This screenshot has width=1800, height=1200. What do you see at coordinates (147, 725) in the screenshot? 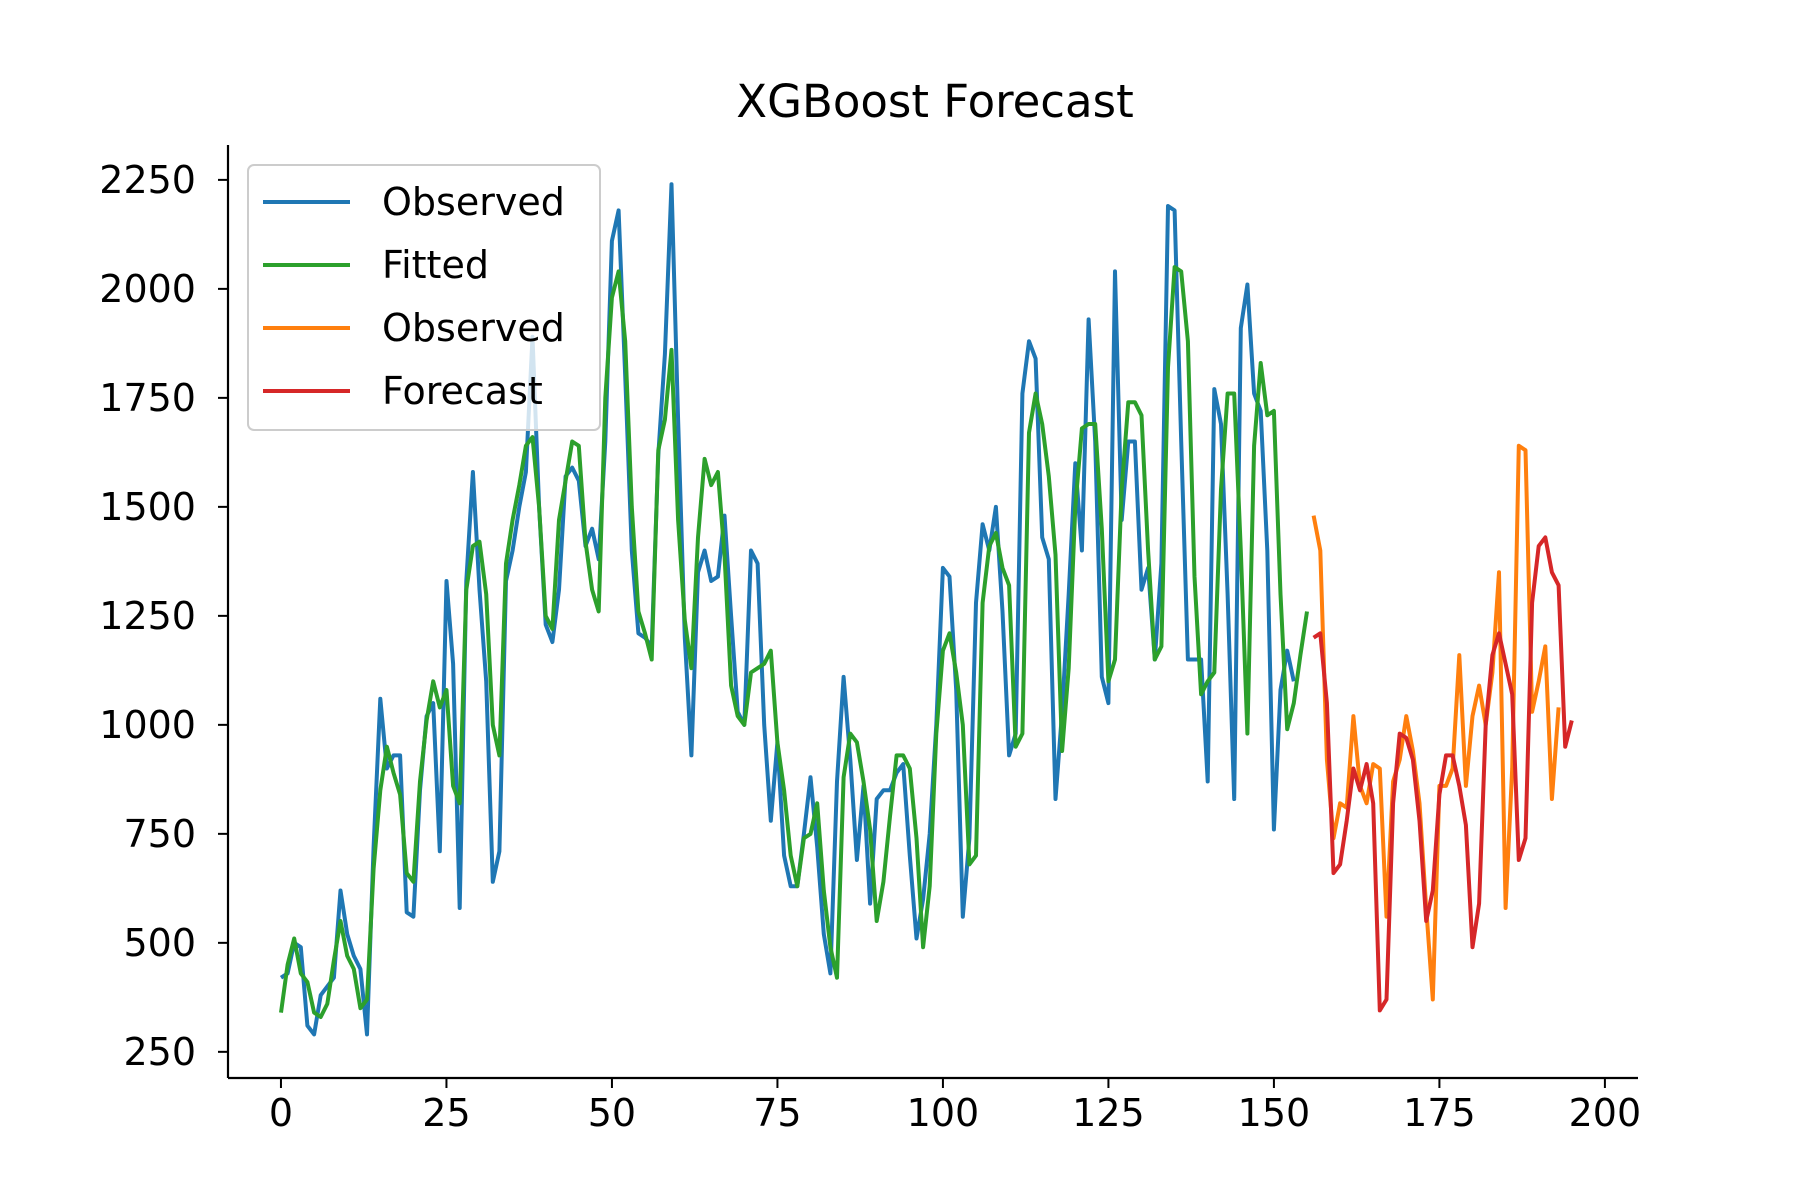
I see `y-tick-label-3: 1000` at bounding box center [147, 725].